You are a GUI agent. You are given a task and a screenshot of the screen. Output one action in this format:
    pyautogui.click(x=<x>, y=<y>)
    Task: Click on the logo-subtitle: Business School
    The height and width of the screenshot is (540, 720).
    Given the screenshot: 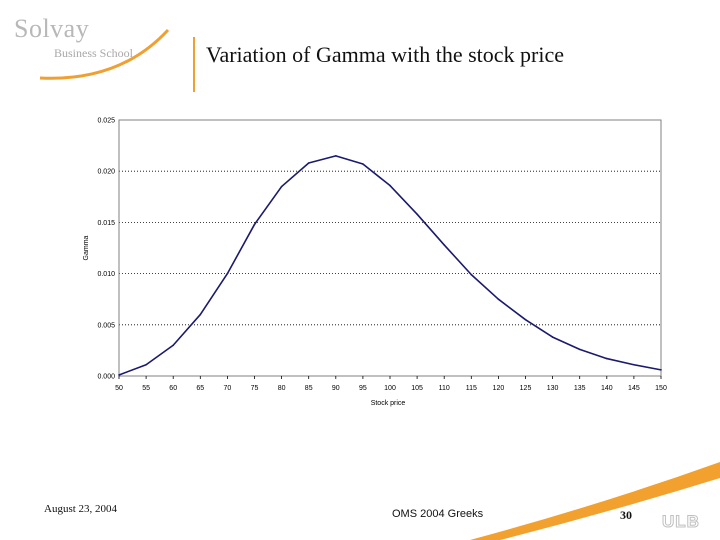 What is the action you would take?
    pyautogui.click(x=94, y=53)
    